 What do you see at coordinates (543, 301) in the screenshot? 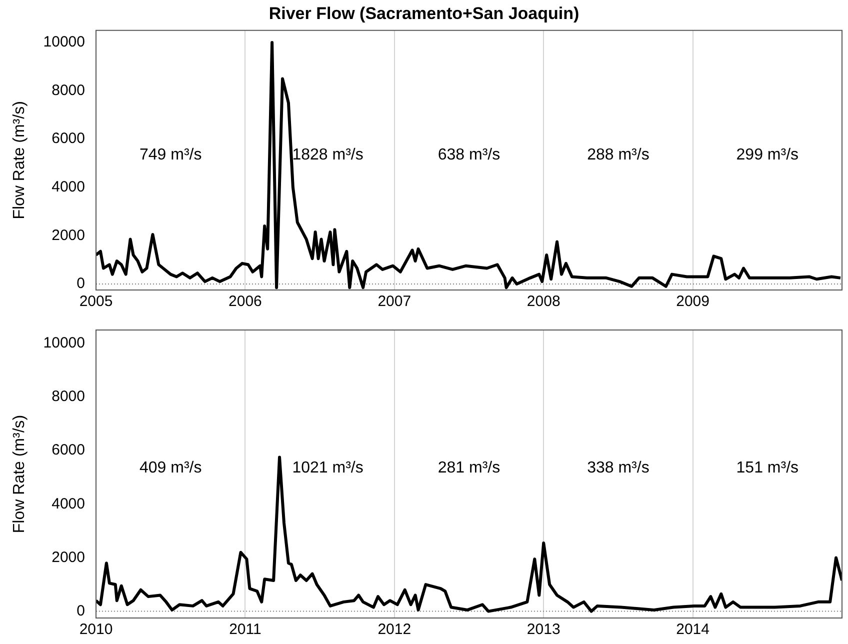
I see `x-tick-label: 2008` at bounding box center [543, 301].